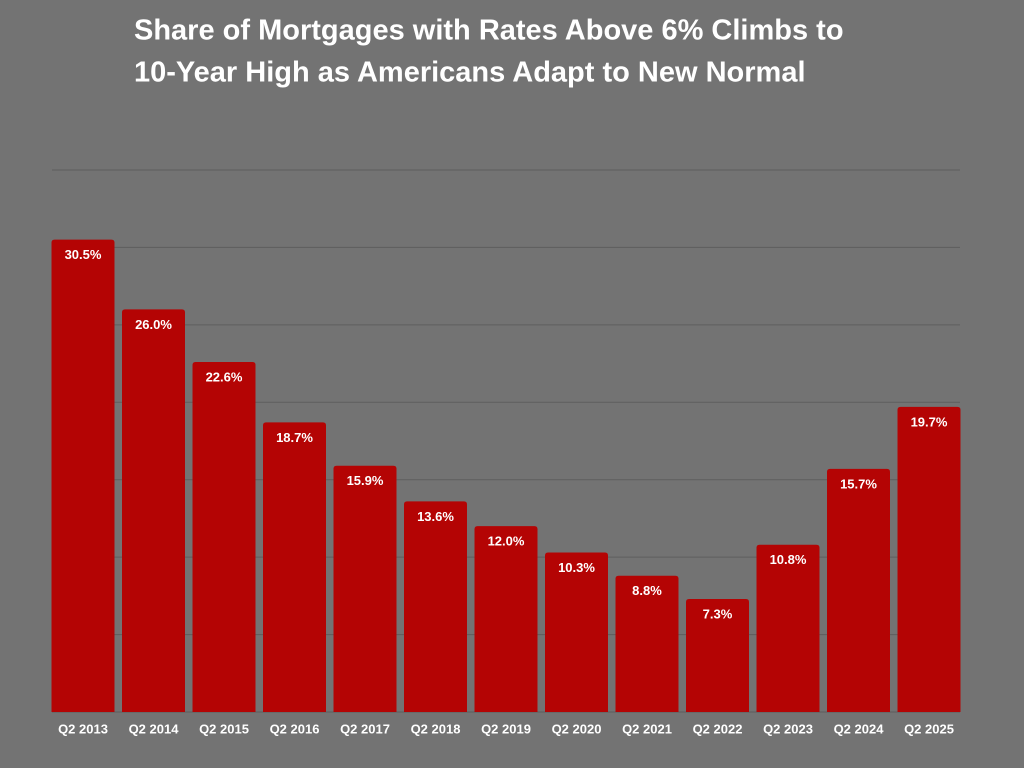  I want to click on x-tick-label: Q2 2018, so click(436, 728).